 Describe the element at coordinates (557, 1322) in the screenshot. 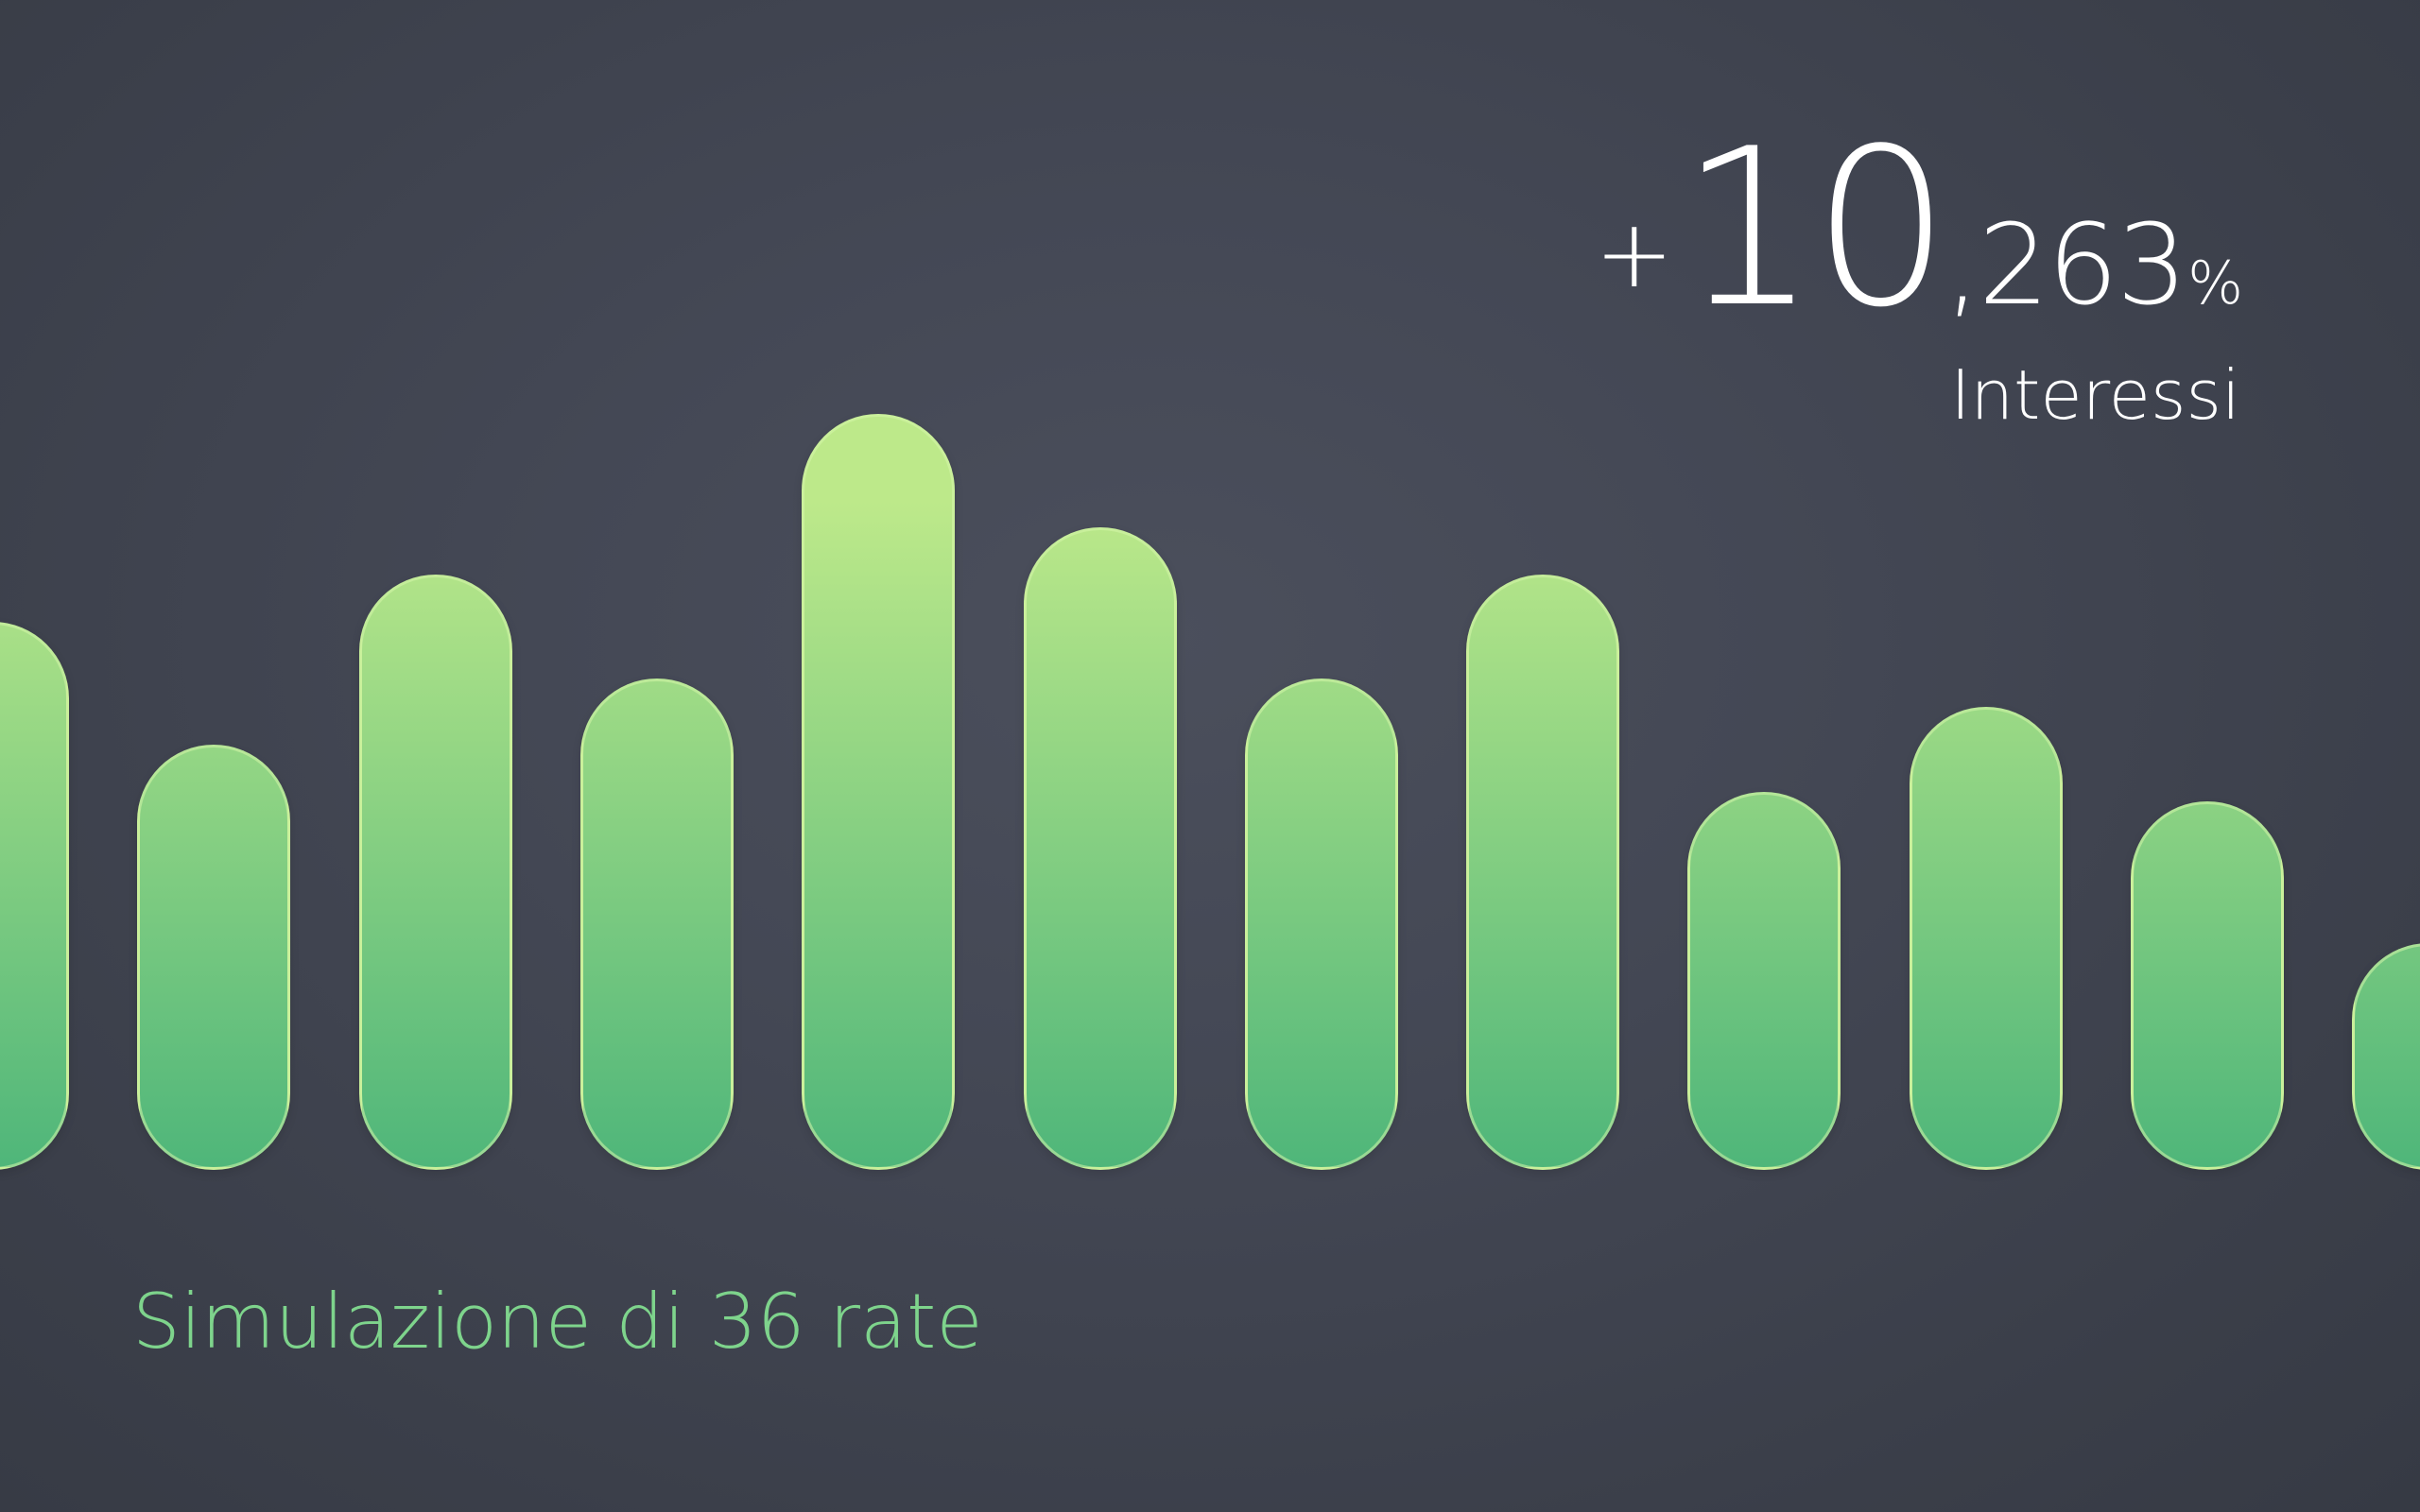

I see `simulation-caption: Simulazione di 36 rate` at that location.